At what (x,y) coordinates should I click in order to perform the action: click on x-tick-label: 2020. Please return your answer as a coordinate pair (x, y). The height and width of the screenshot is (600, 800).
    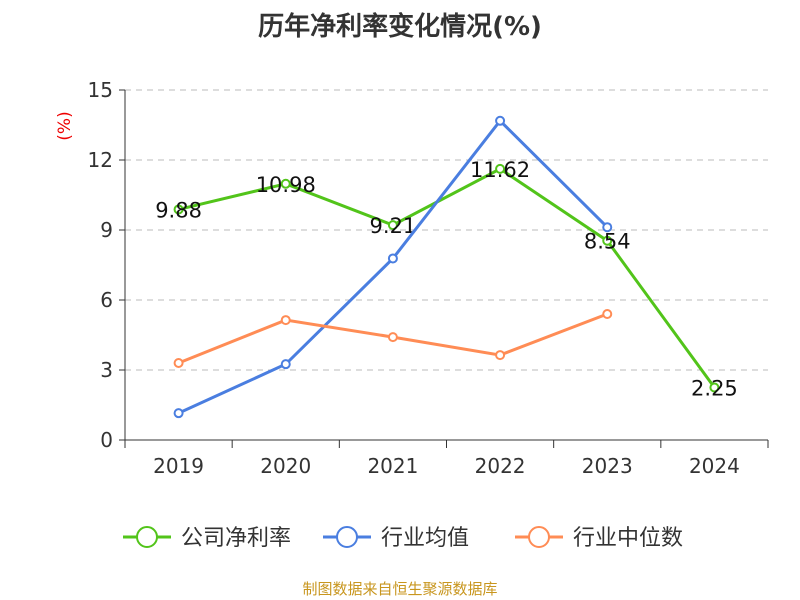
    Looking at the image, I should click on (285, 466).